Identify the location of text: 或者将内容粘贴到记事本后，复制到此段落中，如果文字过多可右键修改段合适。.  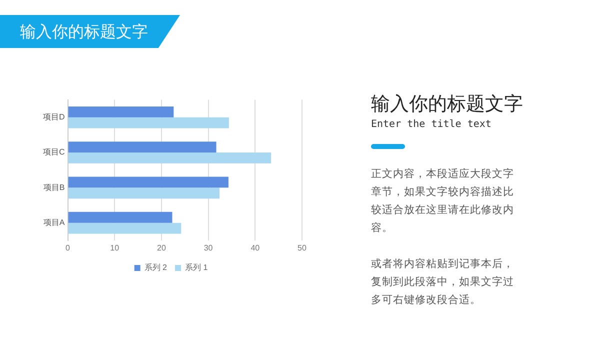
(443, 282).